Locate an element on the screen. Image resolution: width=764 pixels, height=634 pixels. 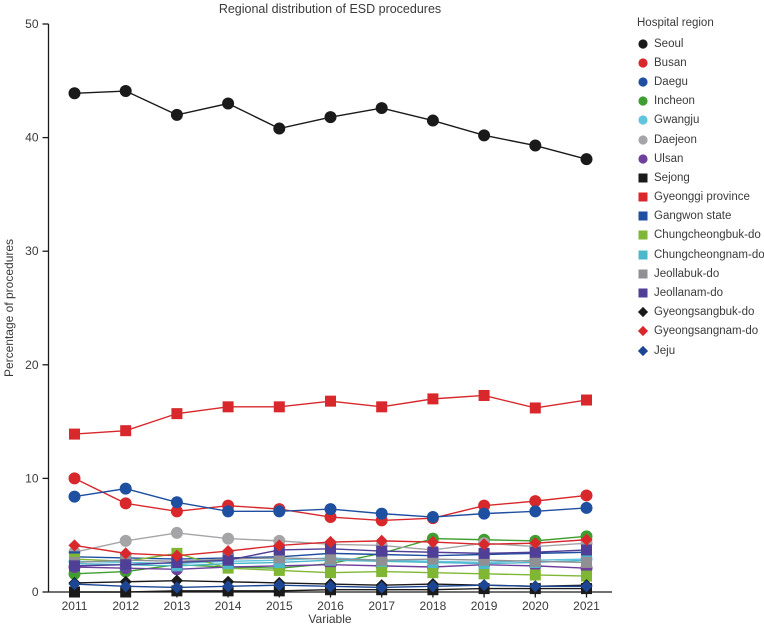
x-axis-label: Variable is located at coordinates (329, 619).